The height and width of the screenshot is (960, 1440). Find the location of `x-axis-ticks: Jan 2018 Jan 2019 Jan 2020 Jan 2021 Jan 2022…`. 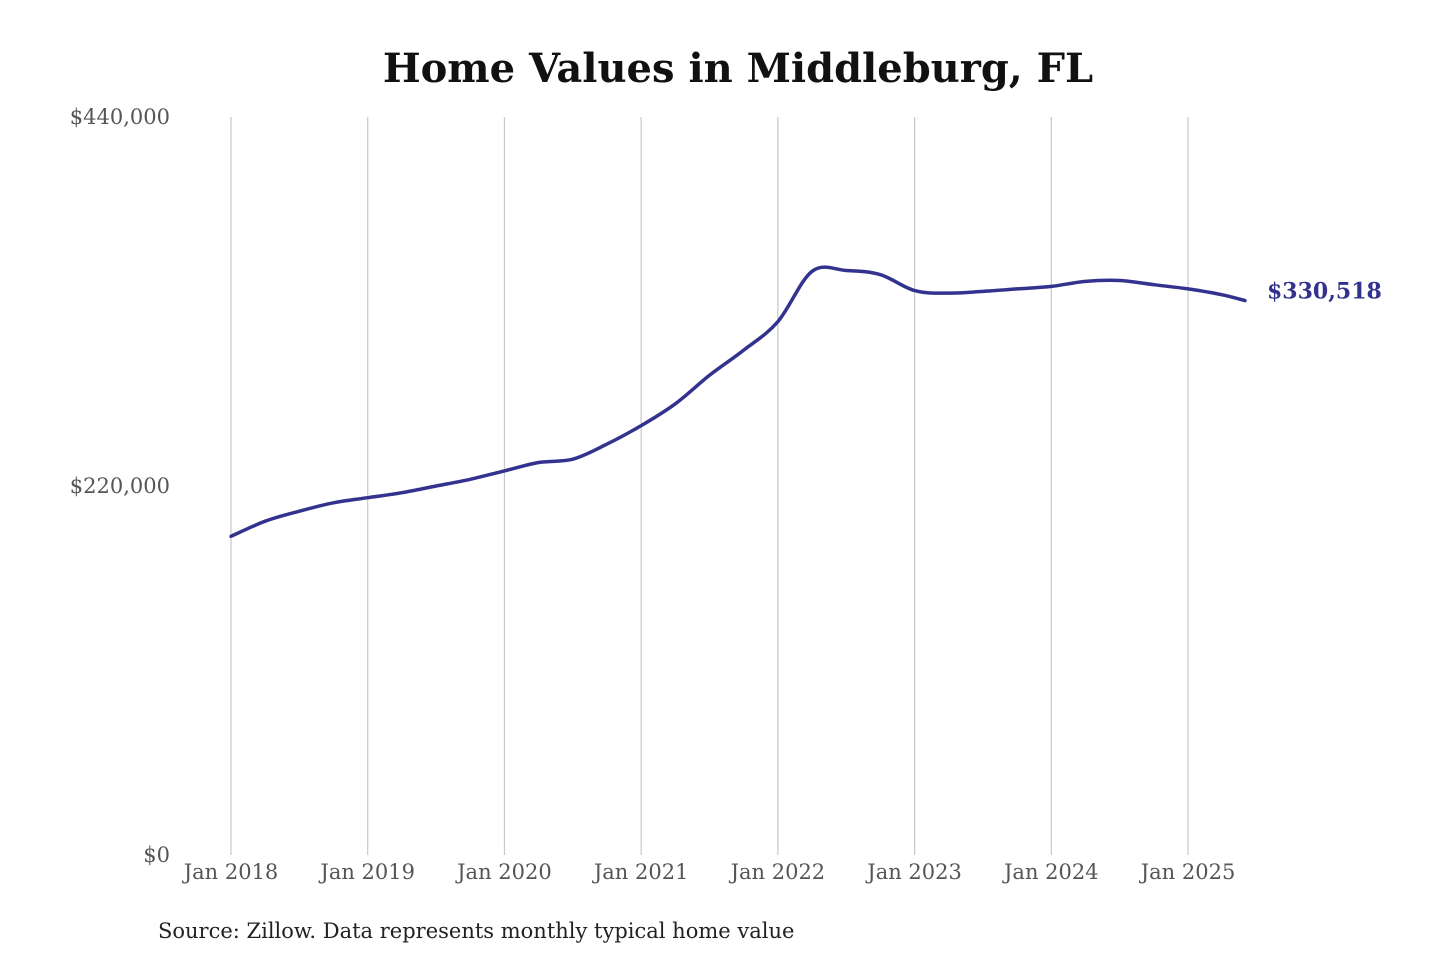

x-axis-ticks: Jan 2018 Jan 2019 Jan 2020 Jan 2021 Jan 2022… is located at coordinates (709, 872).